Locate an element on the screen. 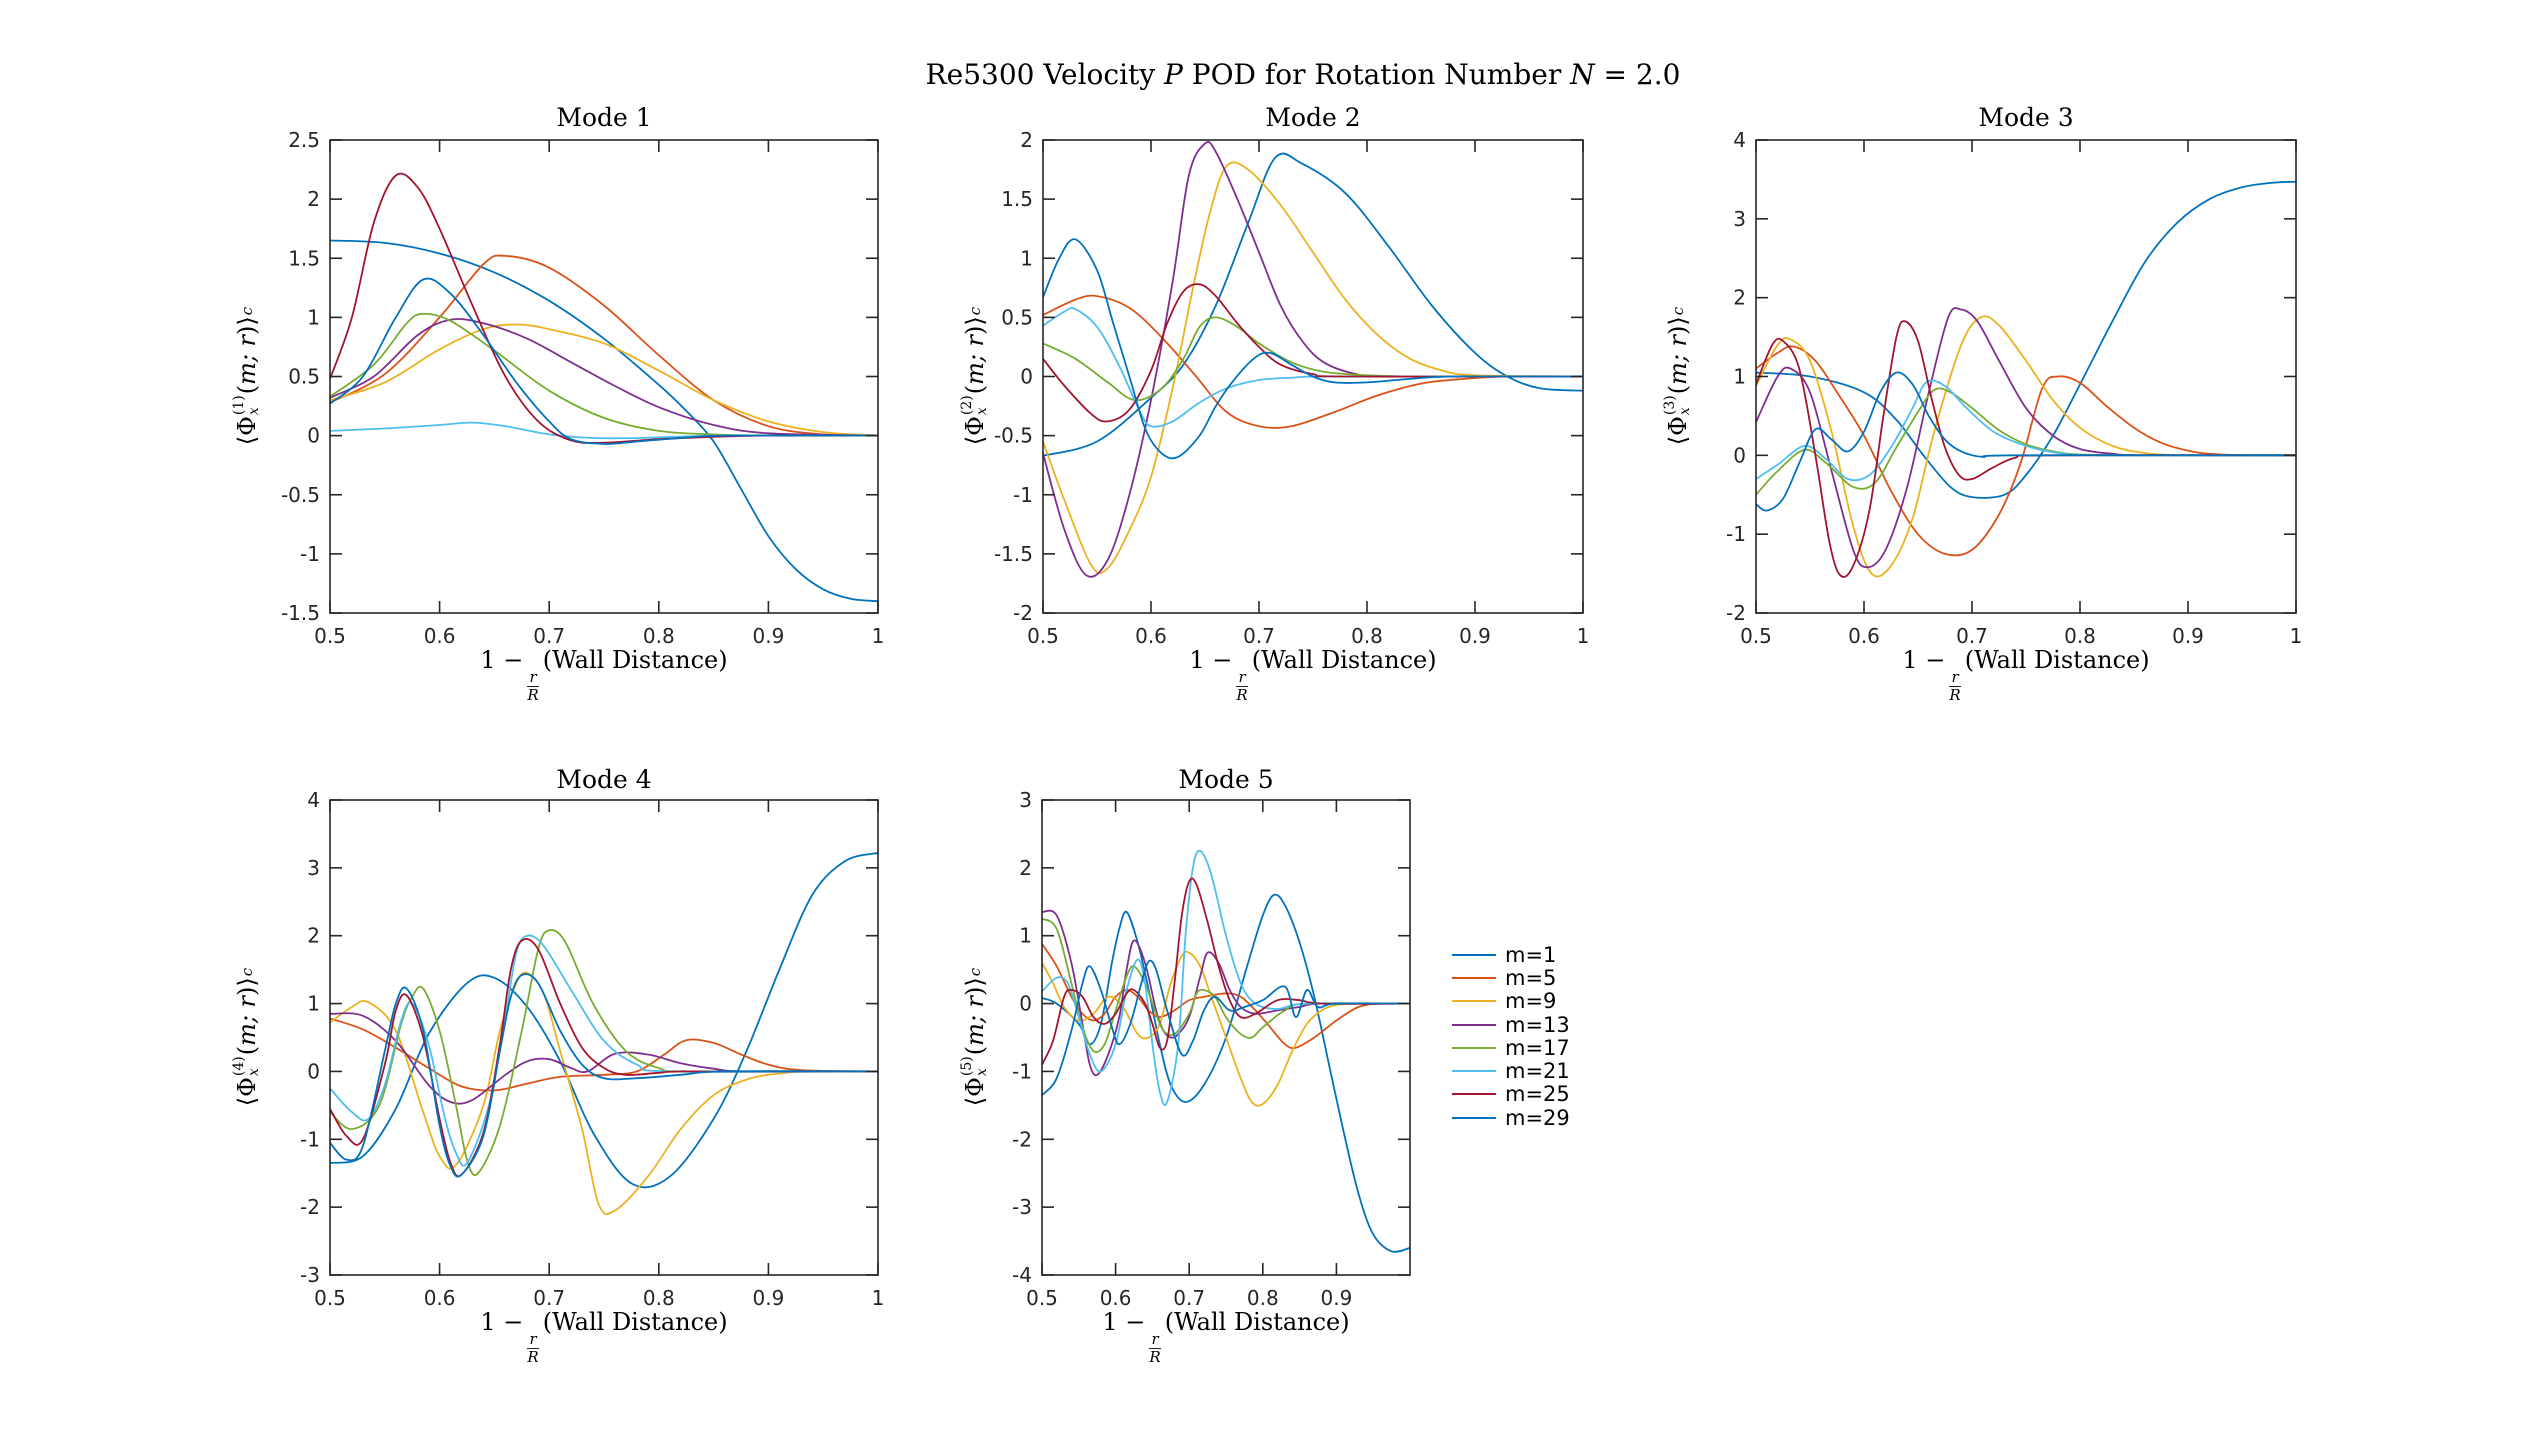  curve-mode4-m=29 is located at coordinates (604, 1075).